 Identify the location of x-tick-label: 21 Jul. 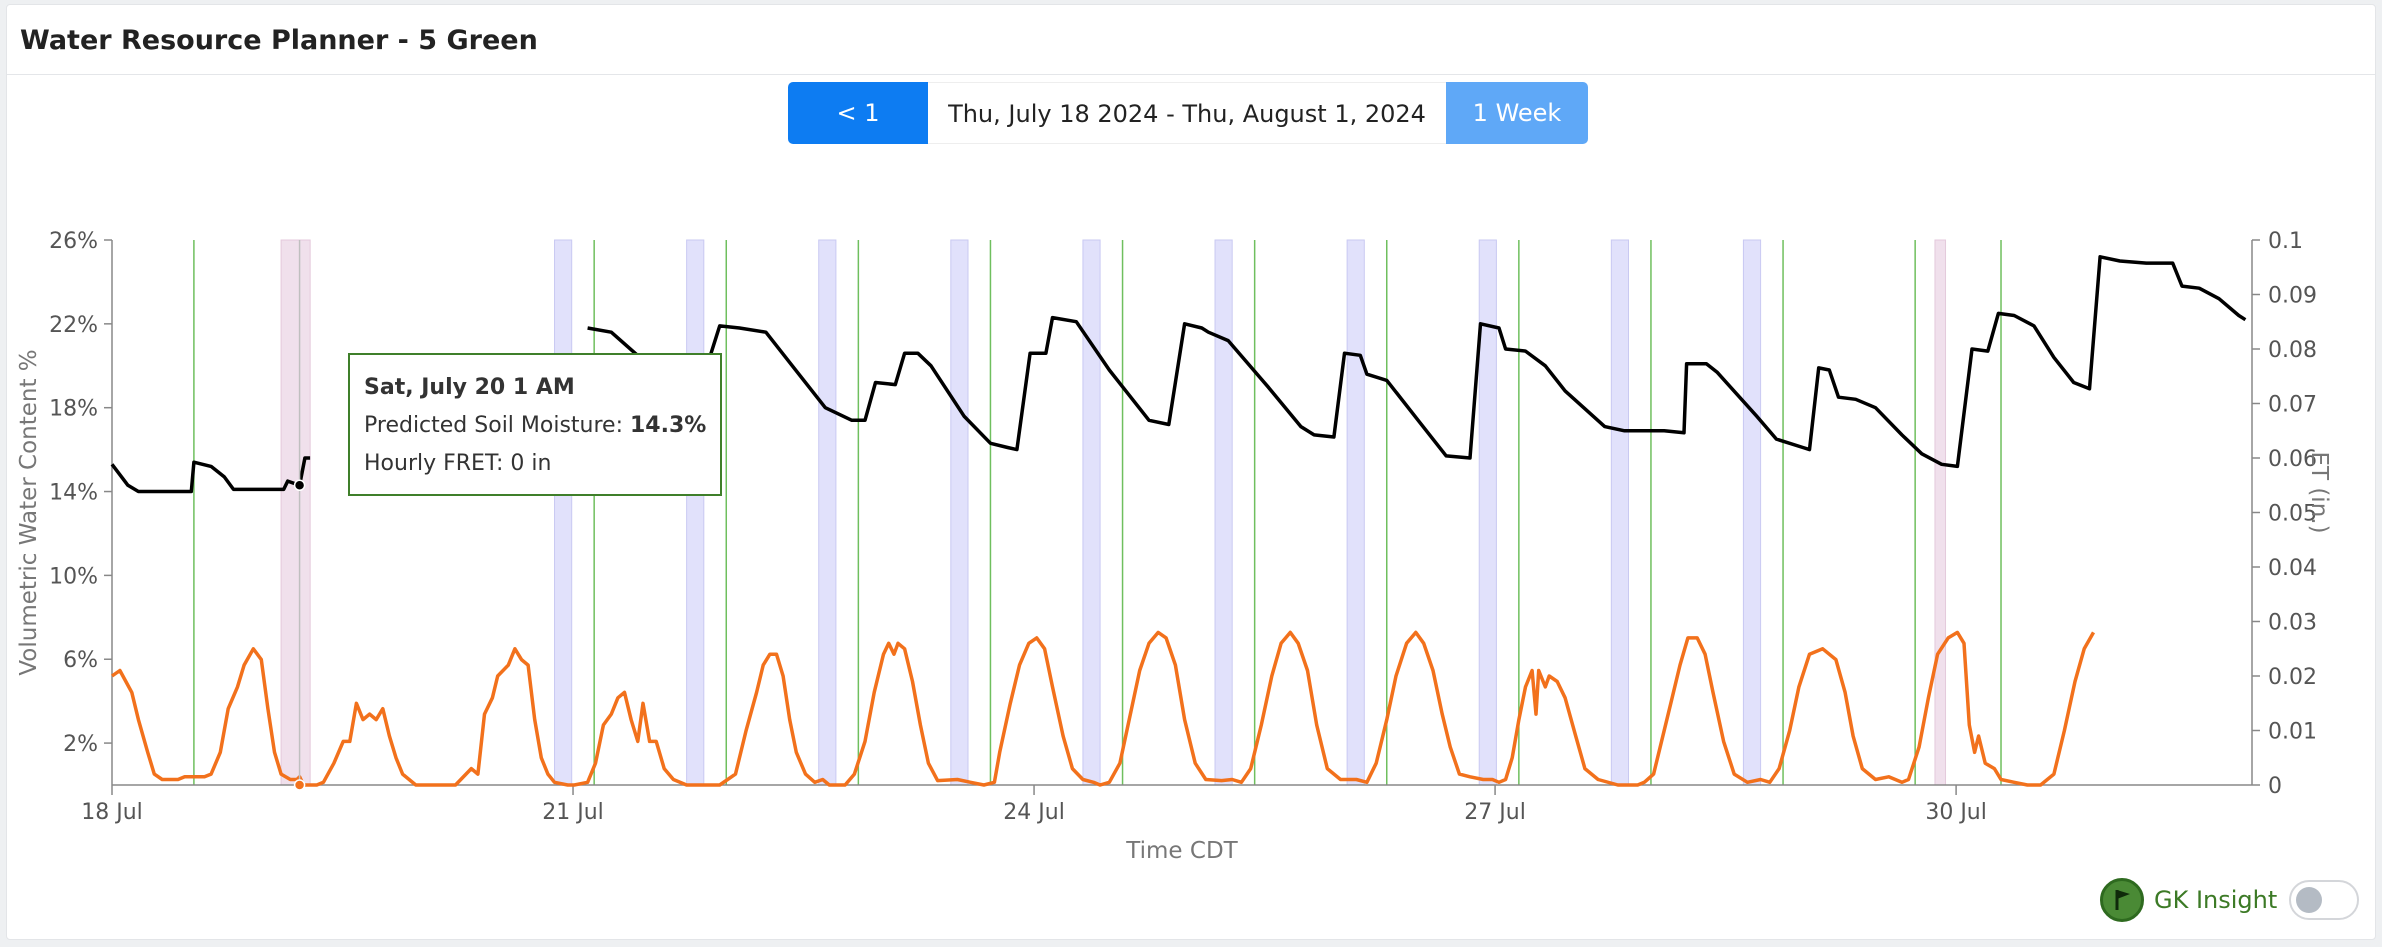
(573, 812).